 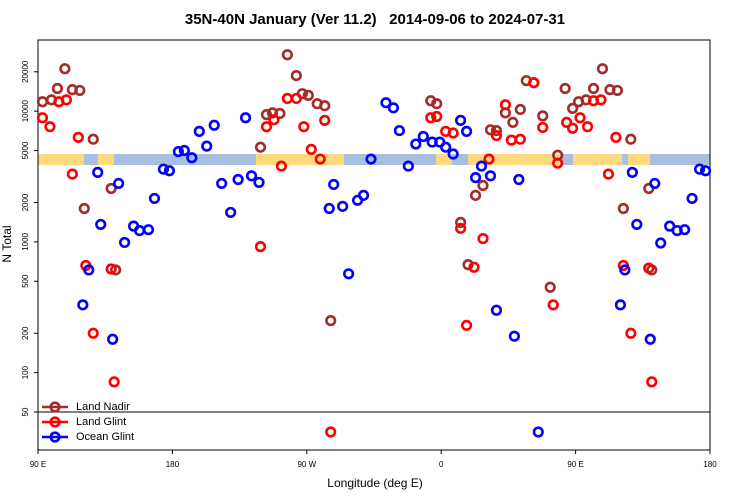 What do you see at coordinates (441, 464) in the screenshot?
I see `x-tick-label: 0` at bounding box center [441, 464].